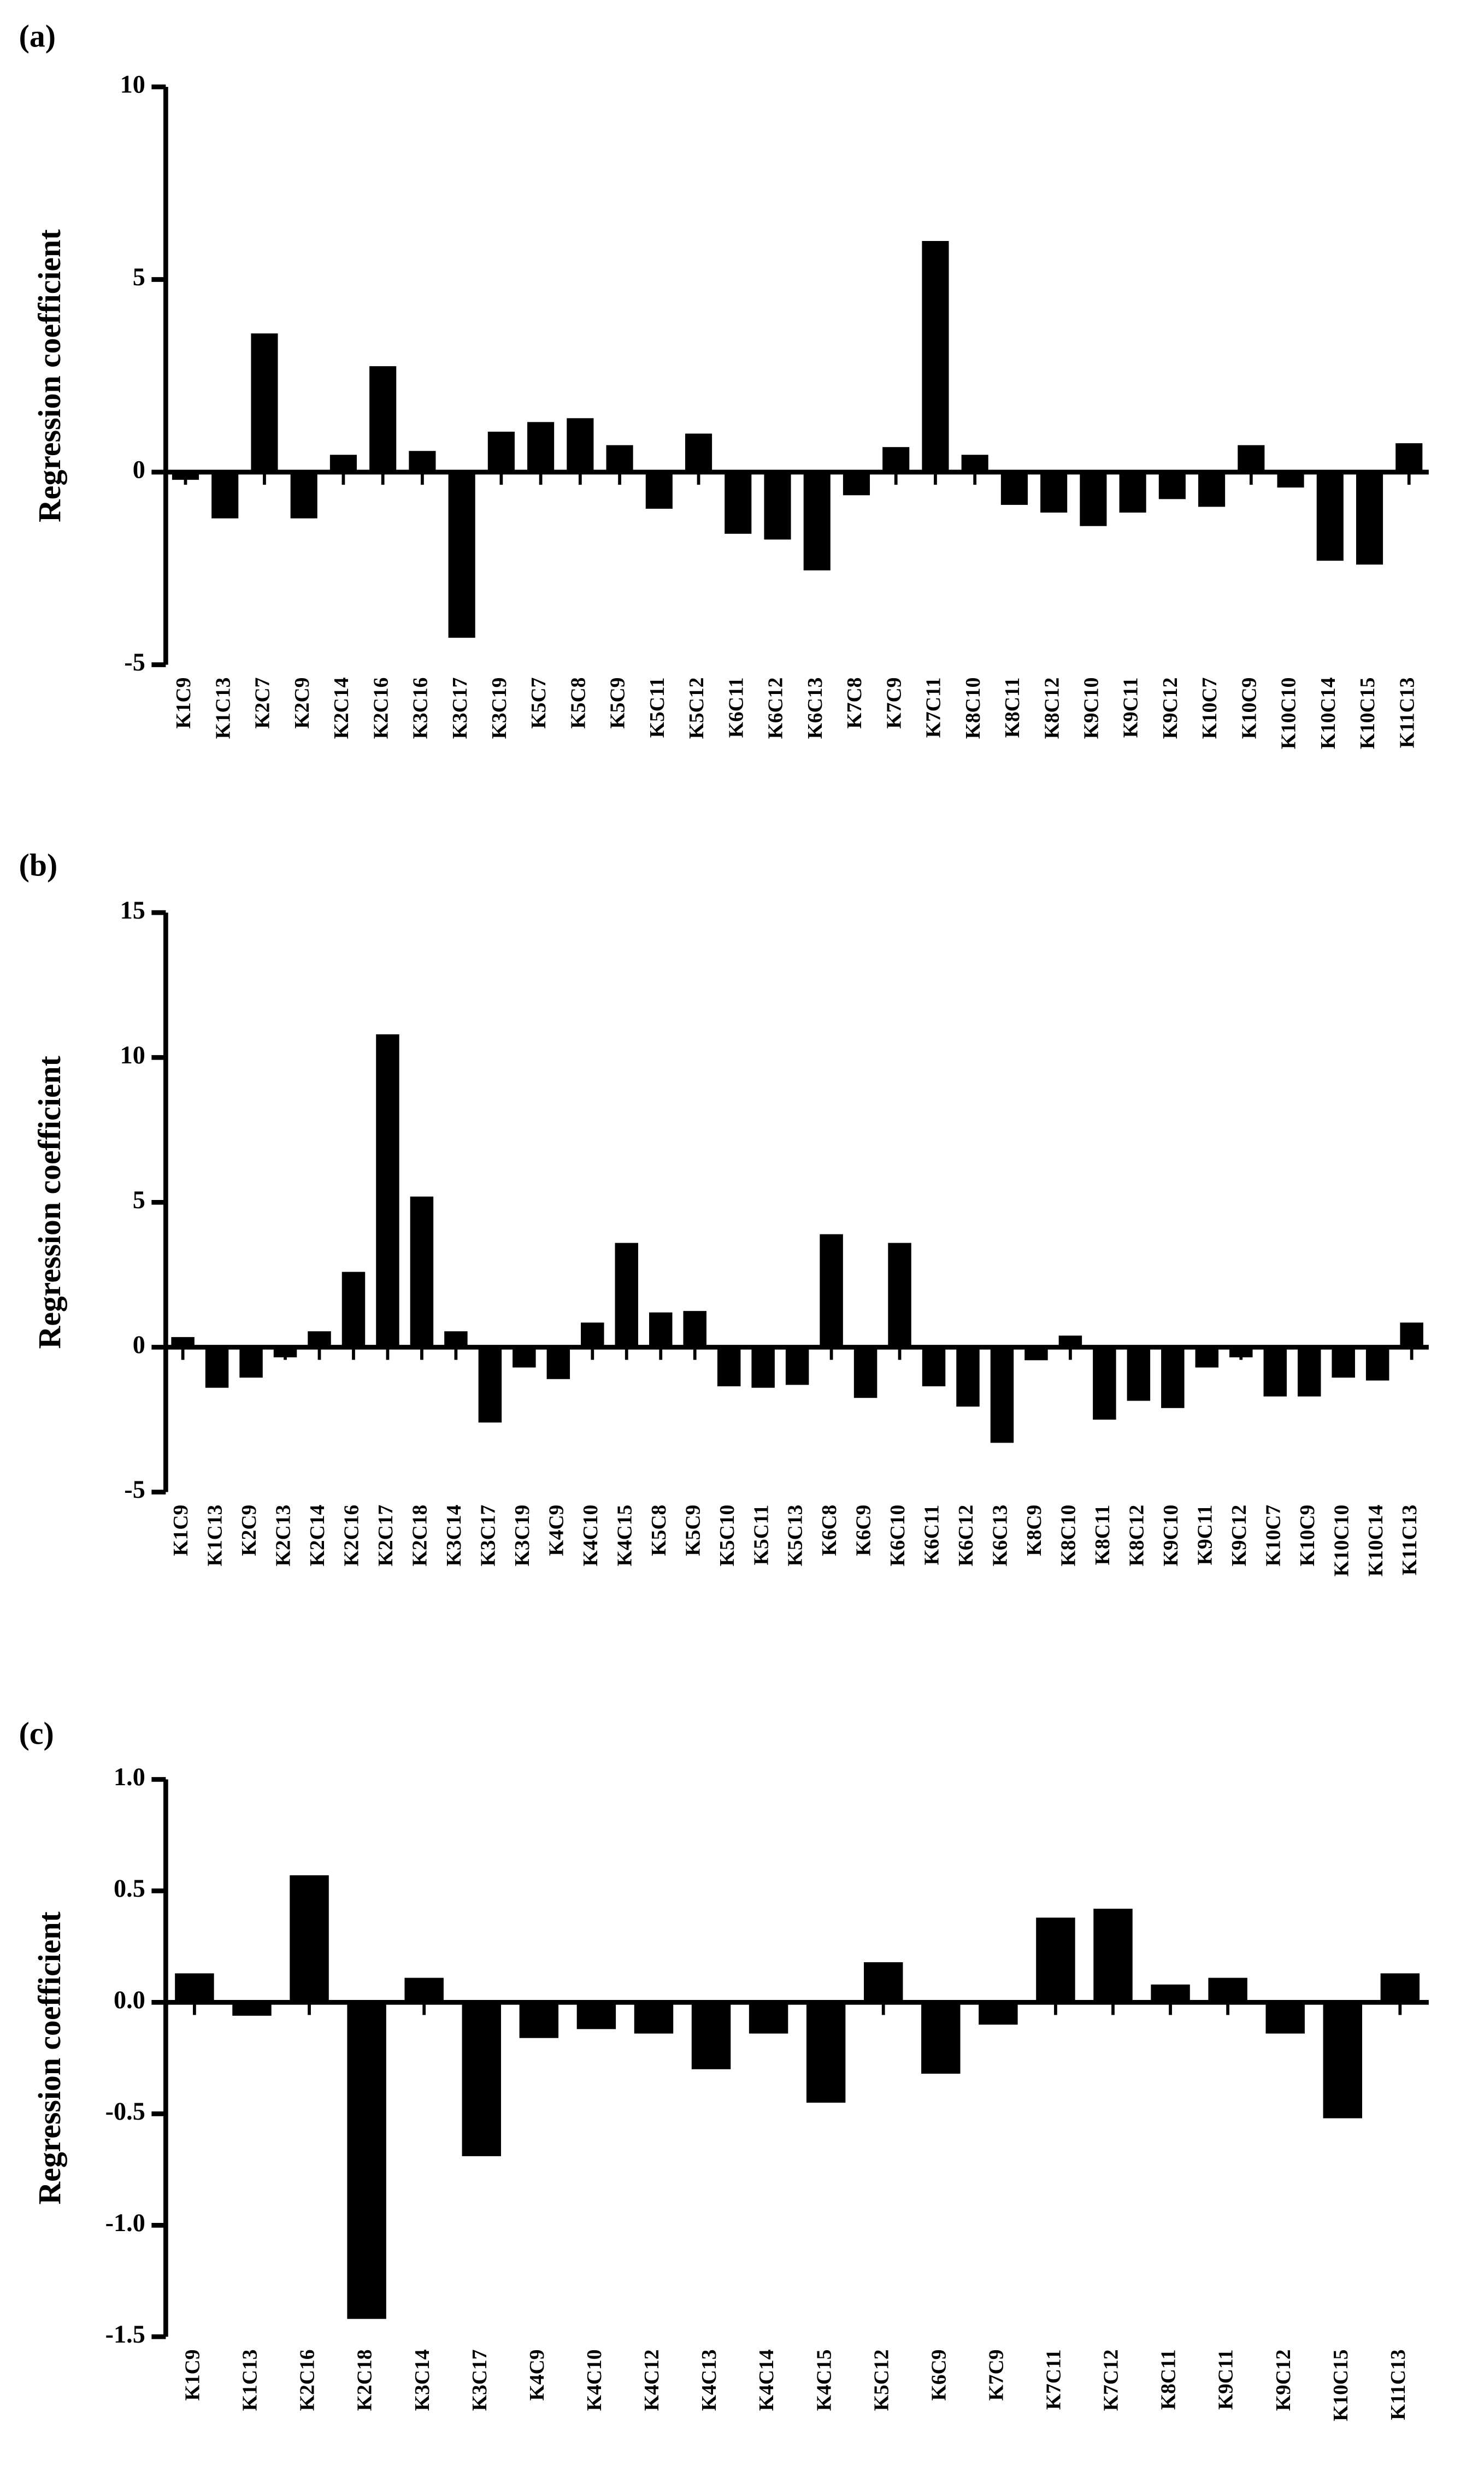  What do you see at coordinates (815, 709) in the screenshot?
I see `x-tick-label: K6C13` at bounding box center [815, 709].